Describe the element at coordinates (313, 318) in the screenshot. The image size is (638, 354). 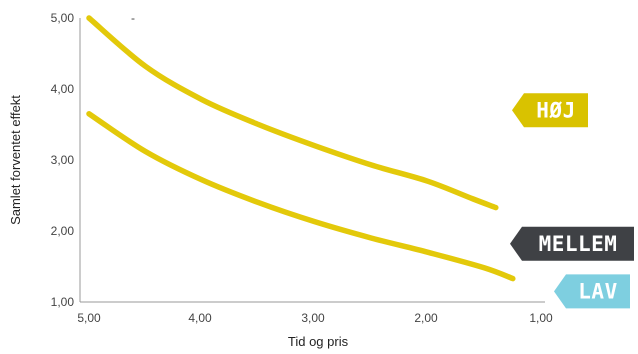
I see `x-tick-label: 3,00` at that location.